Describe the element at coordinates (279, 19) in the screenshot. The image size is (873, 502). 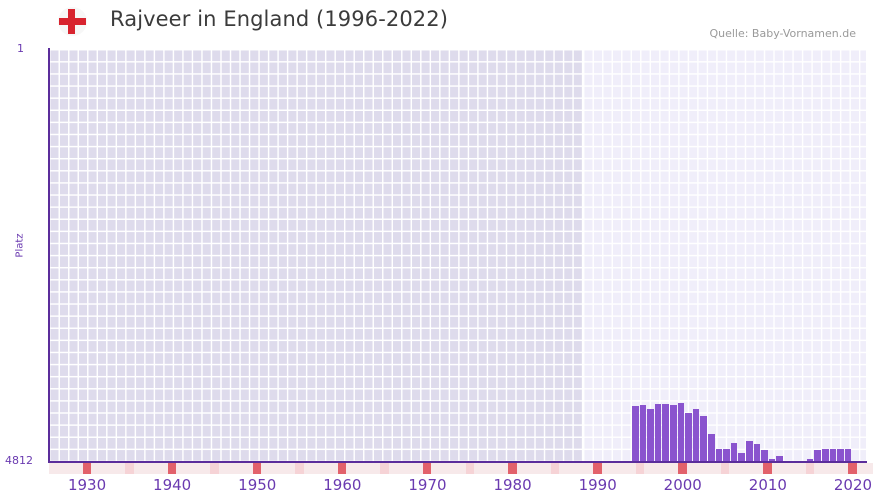
I see `page-title: Rajveer in England (1996-2022)` at that location.